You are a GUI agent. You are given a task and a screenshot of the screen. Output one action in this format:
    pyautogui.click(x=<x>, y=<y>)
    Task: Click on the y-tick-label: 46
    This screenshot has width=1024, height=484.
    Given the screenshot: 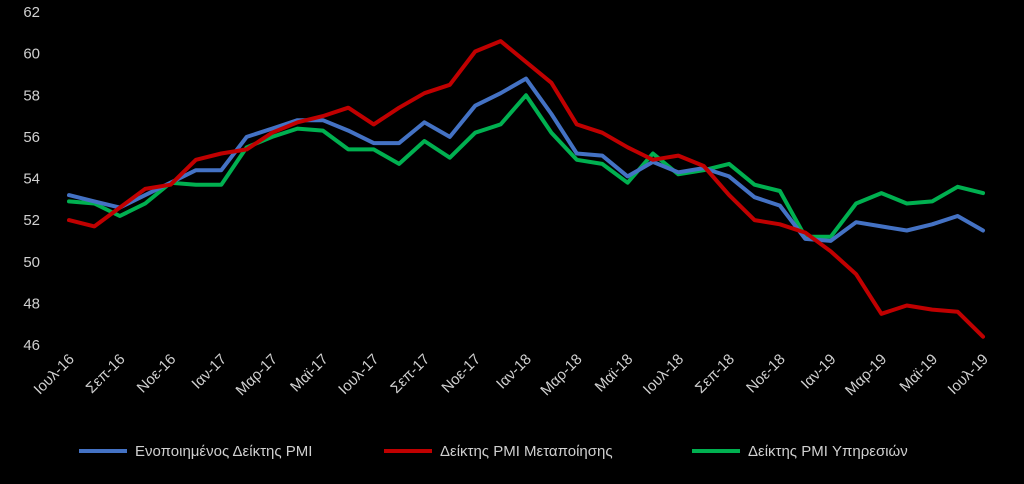 What is the action you would take?
    pyautogui.click(x=31, y=345)
    